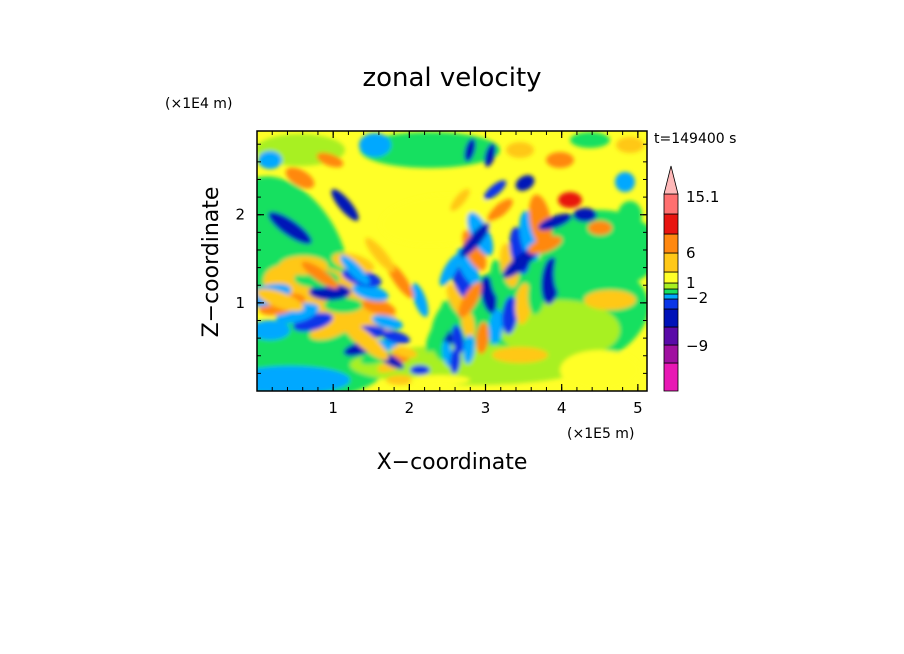  What do you see at coordinates (691, 283) in the screenshot?
I see `colorbar-tick-label: 1` at bounding box center [691, 283].